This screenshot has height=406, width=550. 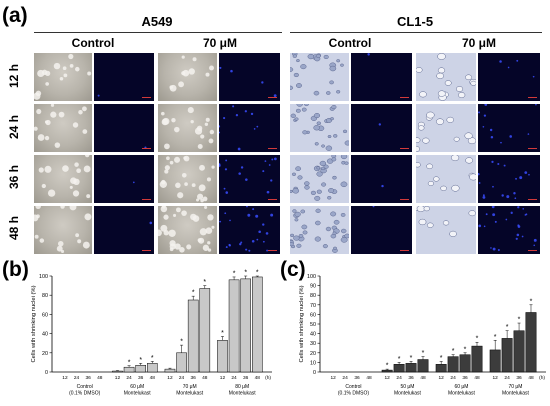 What do you see at coordinates (63, 128) in the screenshot?
I see `micrograph-a549-control-brightfield-24h` at bounding box center [63, 128].